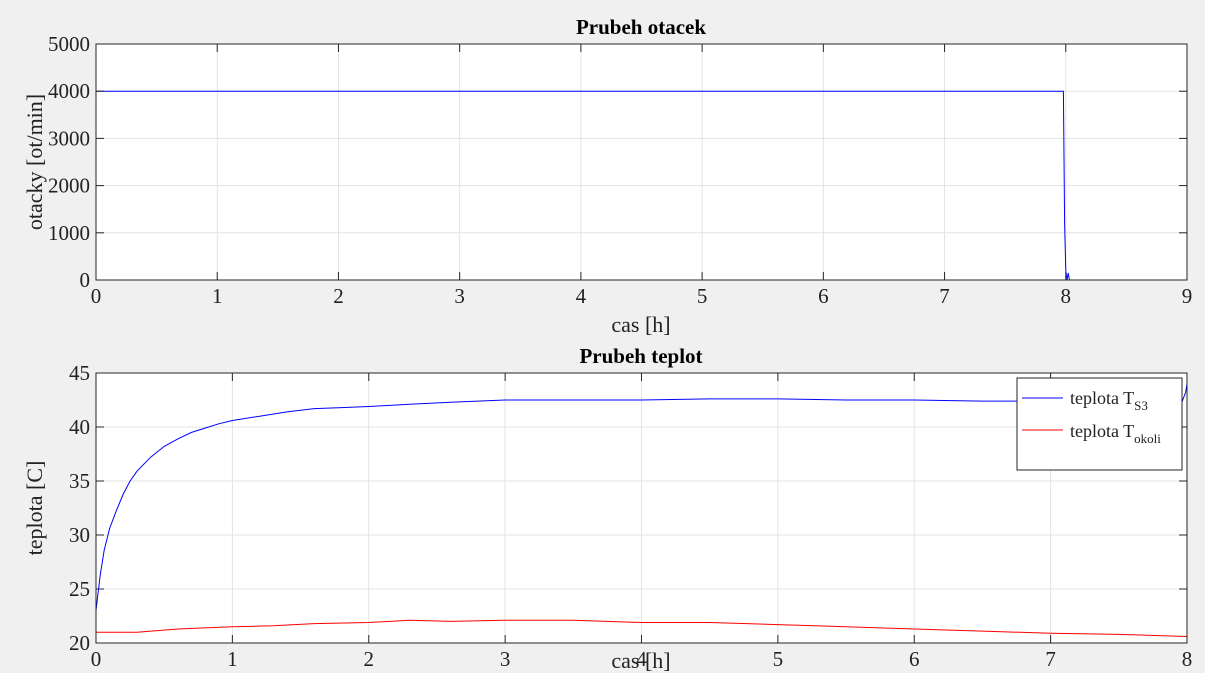 This screenshot has width=1205, height=673. What do you see at coordinates (69, 138) in the screenshot?
I see `rpm-y-tick-label: 3000` at bounding box center [69, 138].